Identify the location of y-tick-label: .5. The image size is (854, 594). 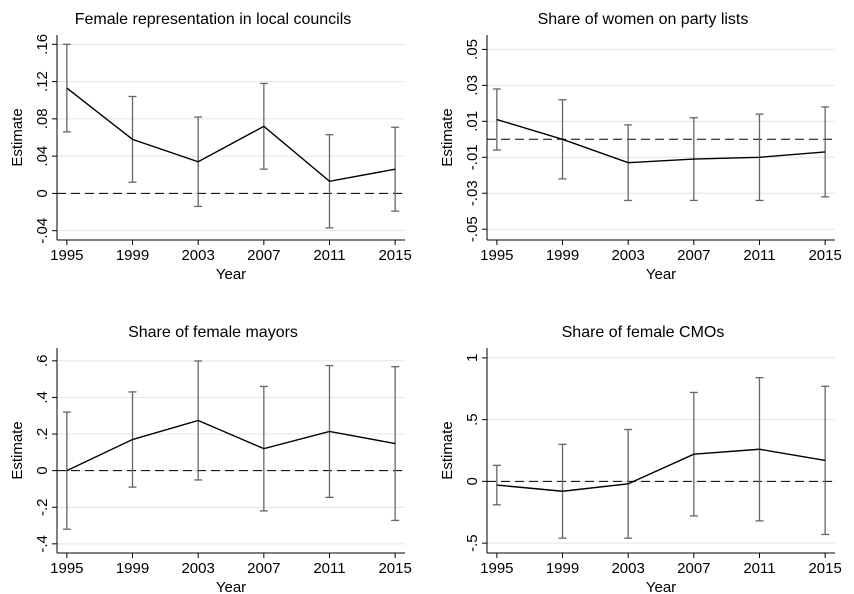
(472, 419).